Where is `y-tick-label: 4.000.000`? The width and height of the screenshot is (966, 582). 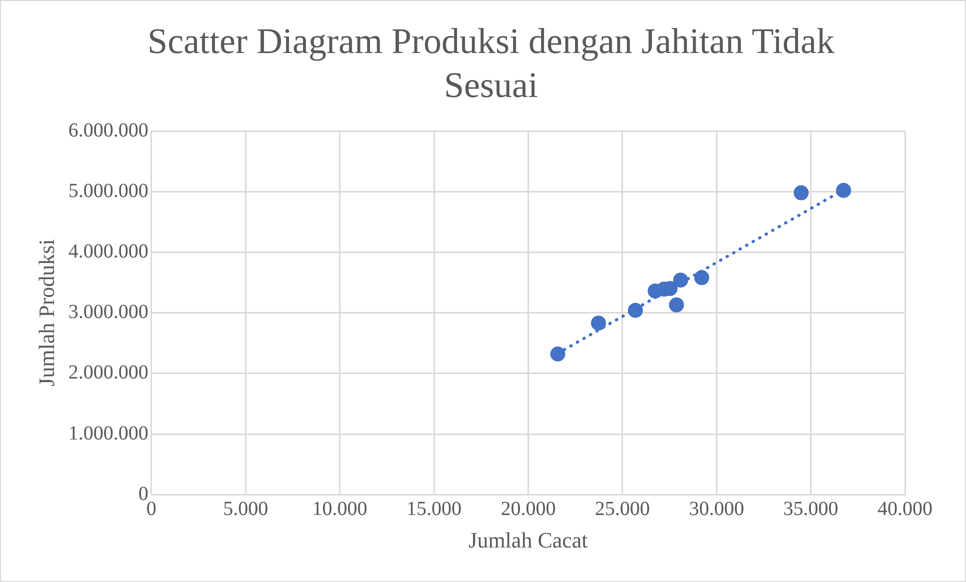 y-tick-label: 4.000.000 is located at coordinates (108, 251).